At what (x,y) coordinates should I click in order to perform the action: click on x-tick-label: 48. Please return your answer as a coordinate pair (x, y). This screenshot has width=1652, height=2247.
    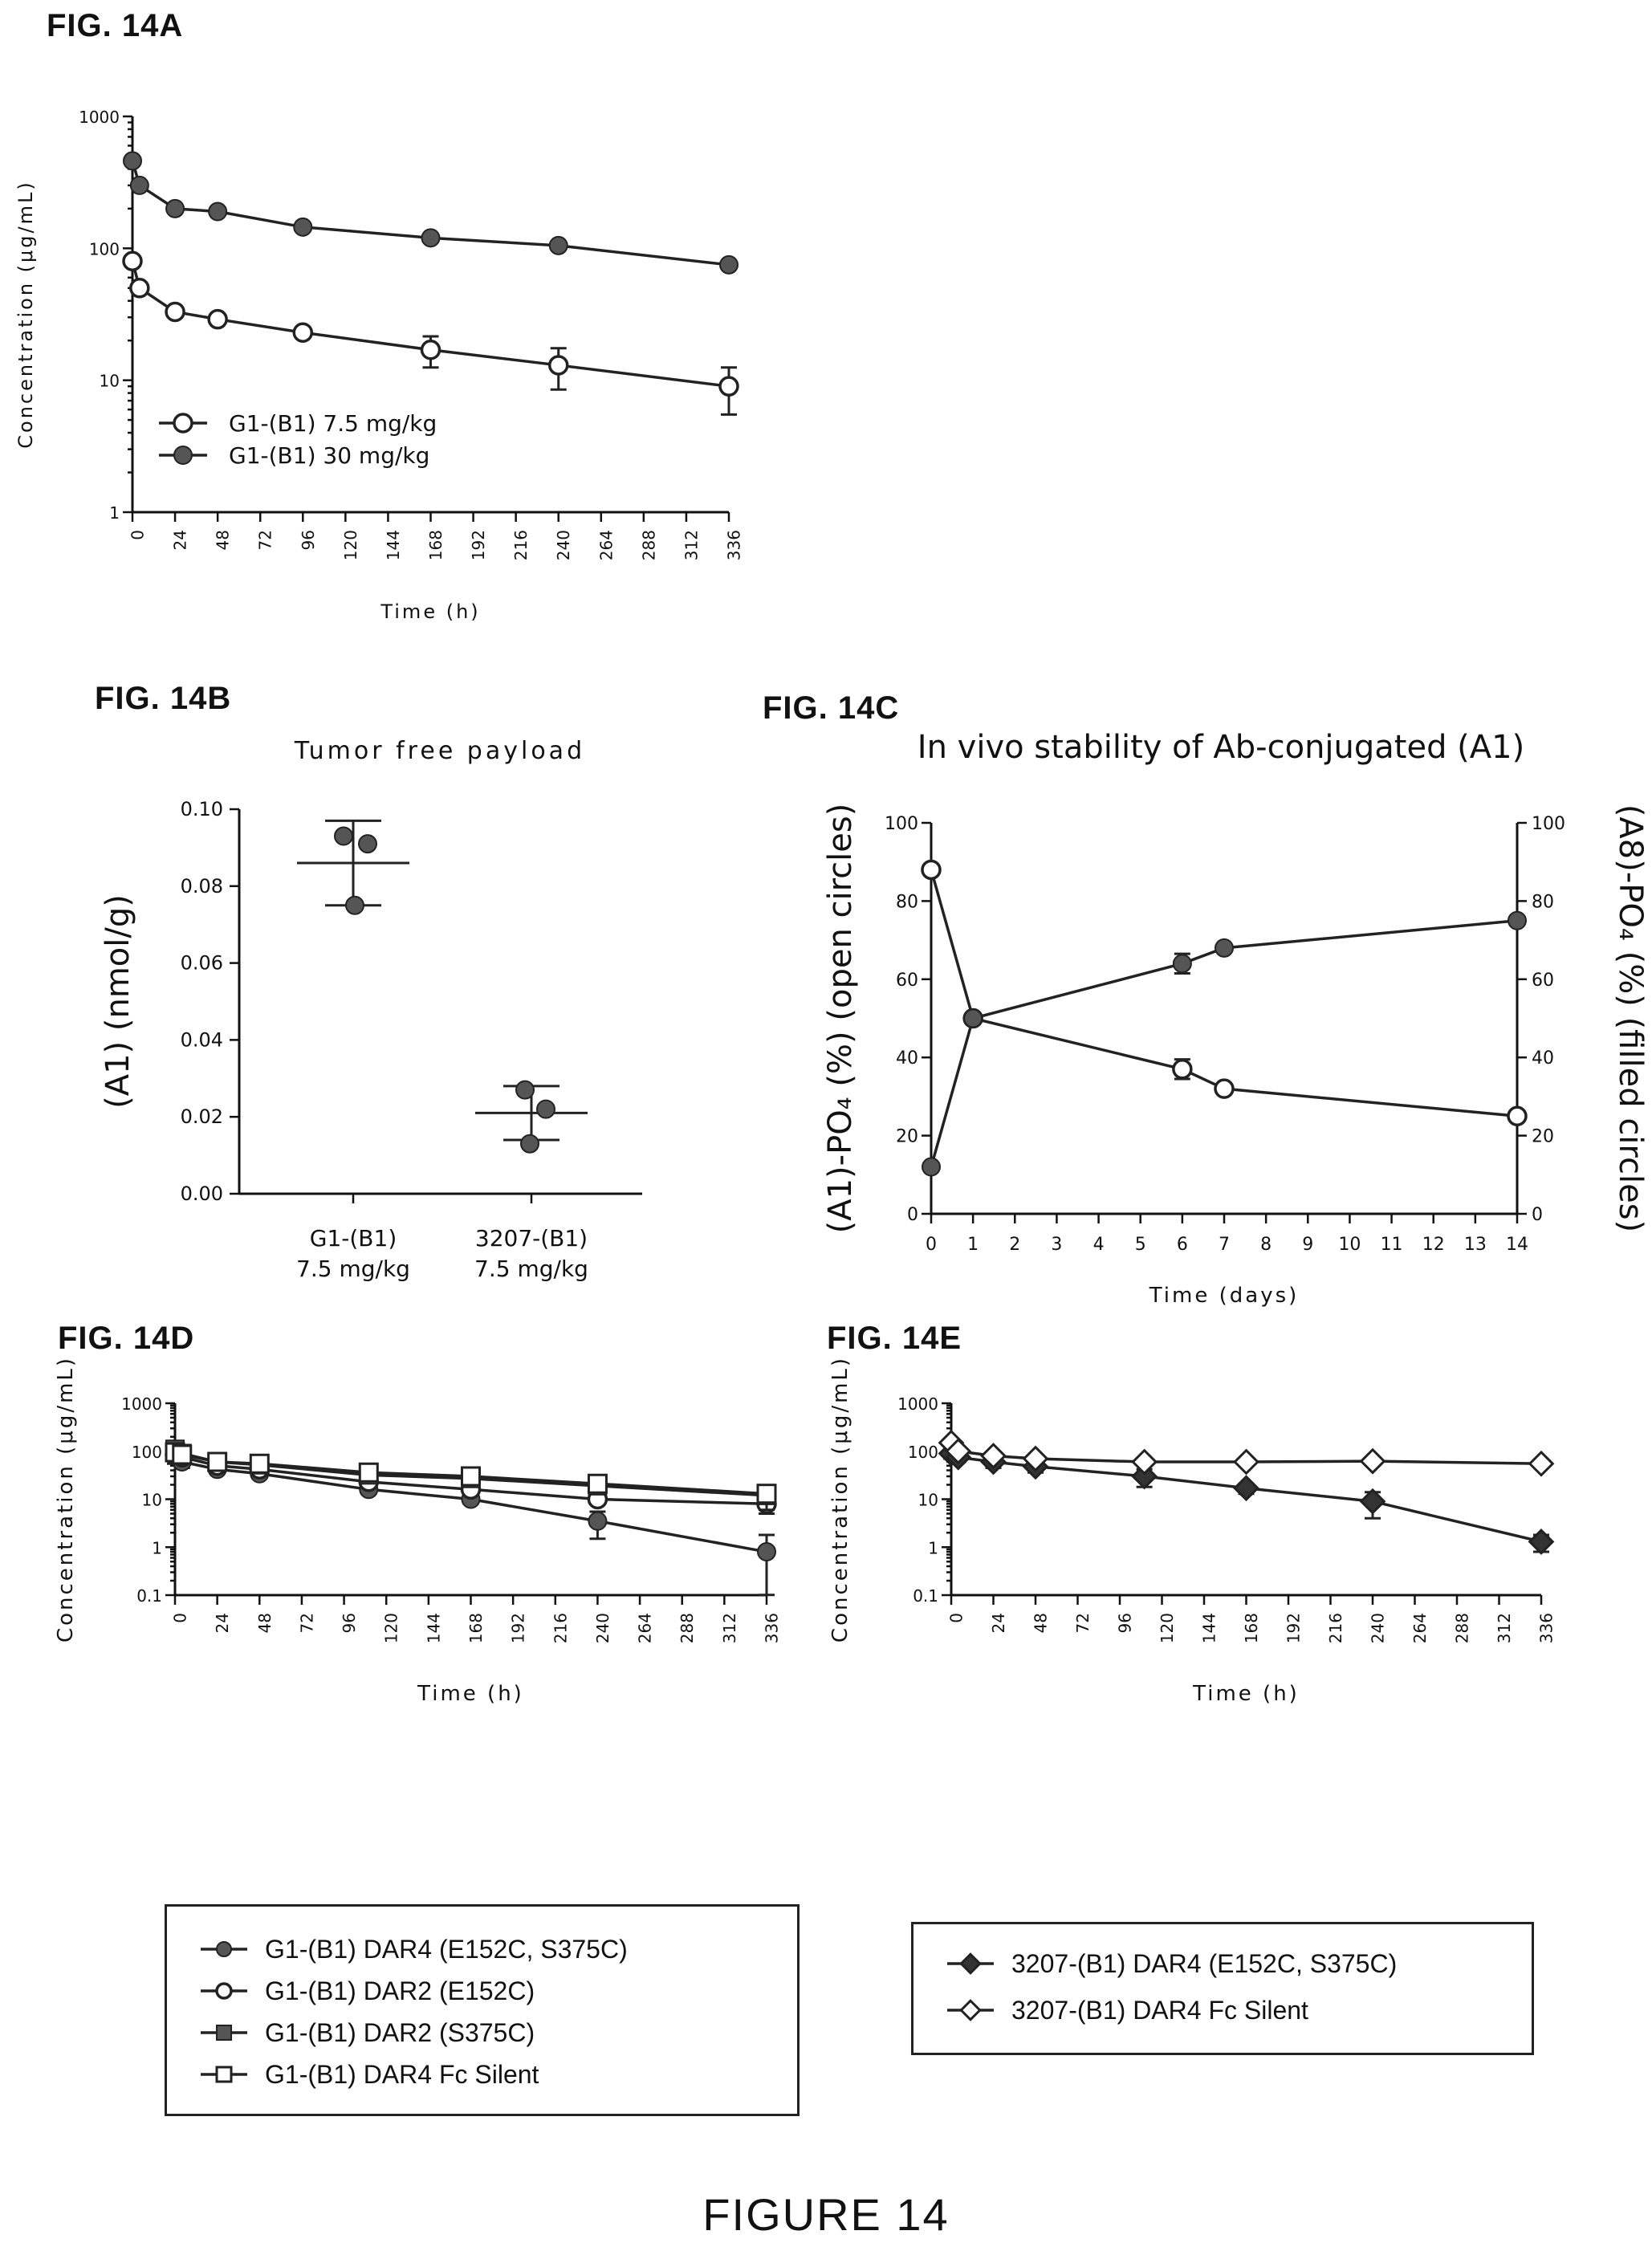
    Looking at the image, I should click on (223, 540).